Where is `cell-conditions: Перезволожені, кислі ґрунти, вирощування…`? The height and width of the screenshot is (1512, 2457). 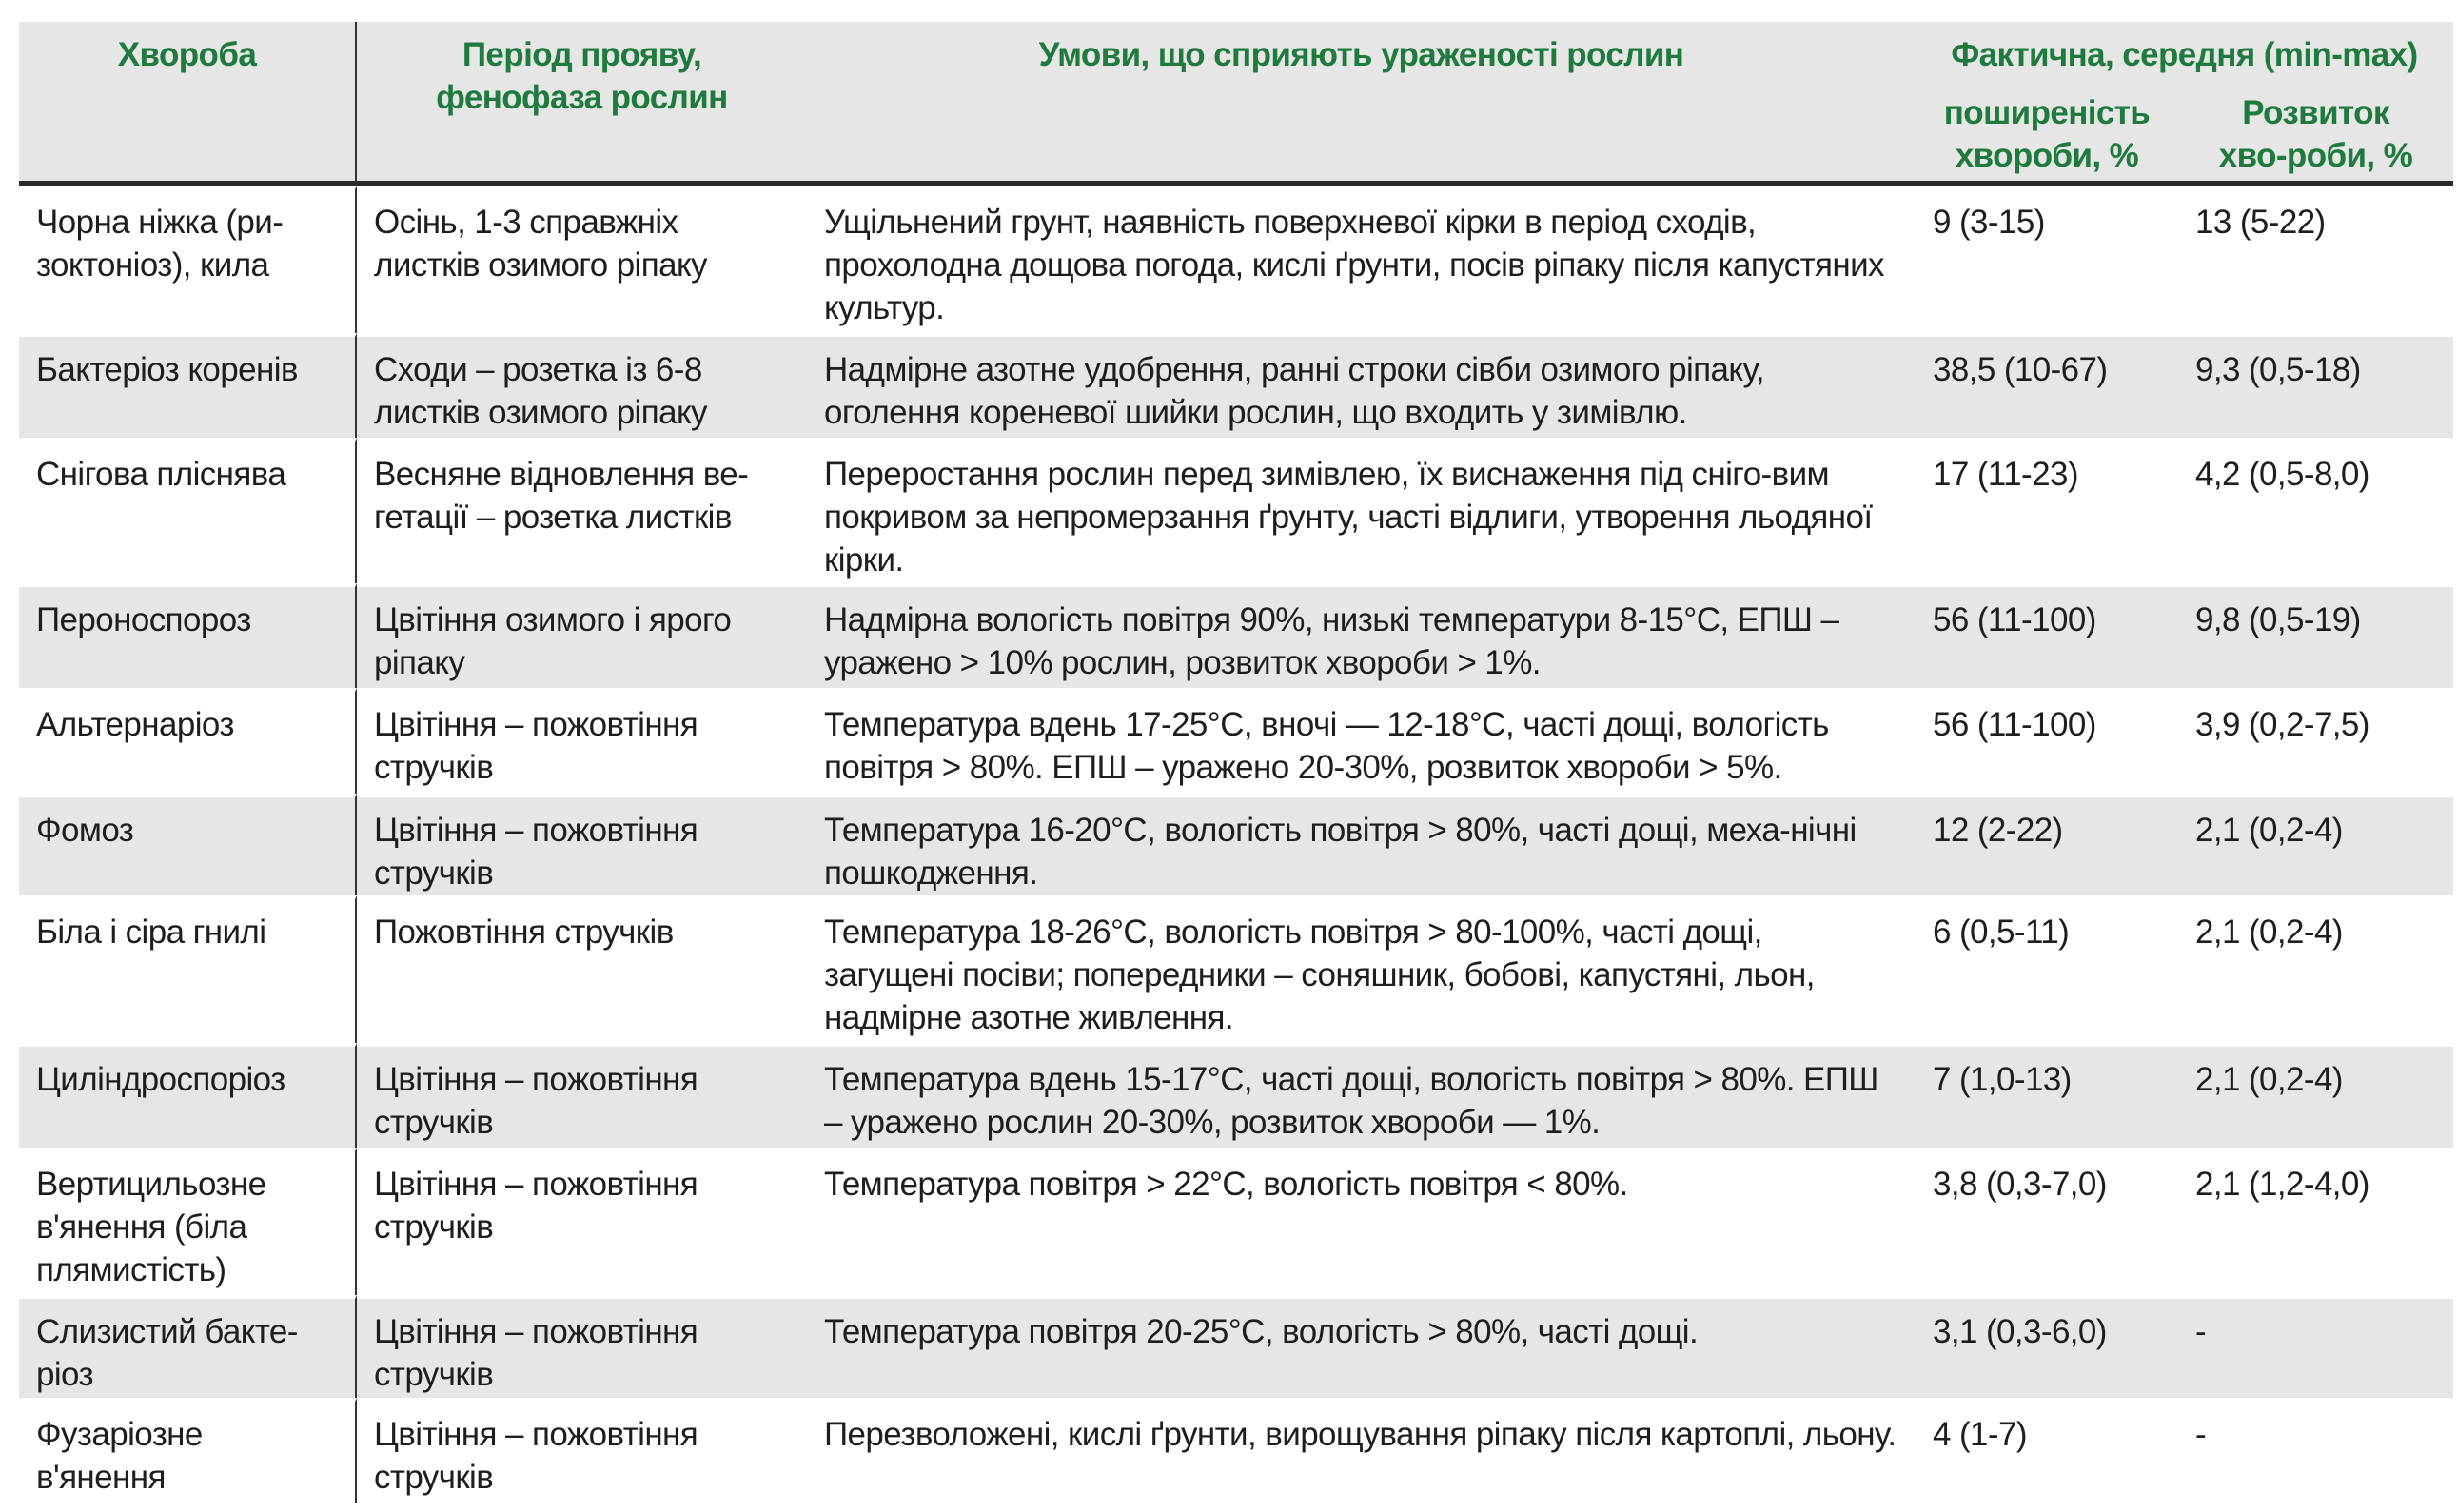 cell-conditions: Перезволожені, кислі ґрунти, вирощування… is located at coordinates (1361, 1450).